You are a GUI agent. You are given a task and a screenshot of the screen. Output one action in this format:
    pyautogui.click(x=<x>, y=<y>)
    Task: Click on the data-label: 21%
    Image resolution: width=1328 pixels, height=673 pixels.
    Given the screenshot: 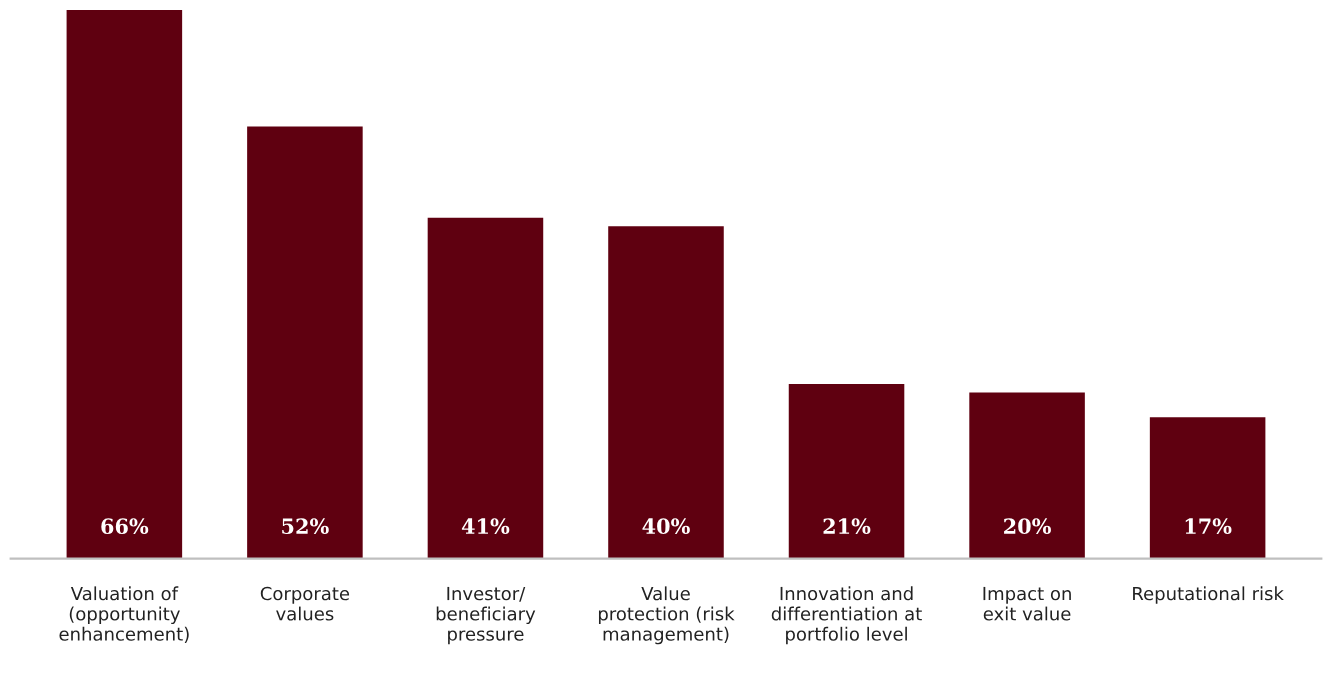 What is the action you would take?
    pyautogui.click(x=847, y=526)
    